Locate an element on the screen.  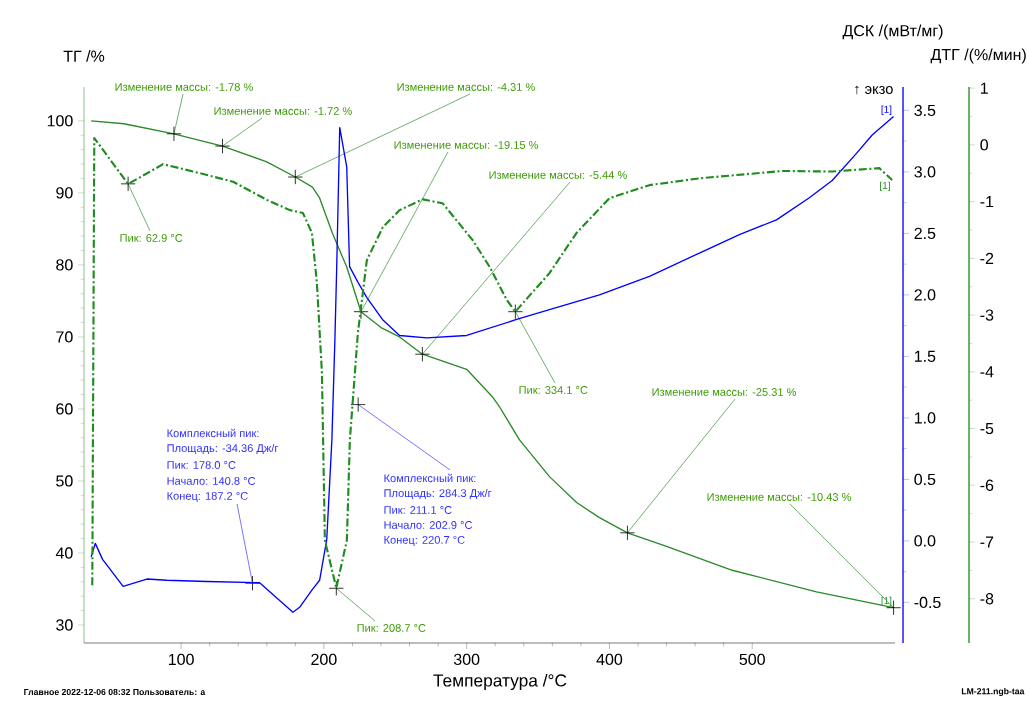
y2-tick-label: 3.0 is located at coordinates (925, 172).